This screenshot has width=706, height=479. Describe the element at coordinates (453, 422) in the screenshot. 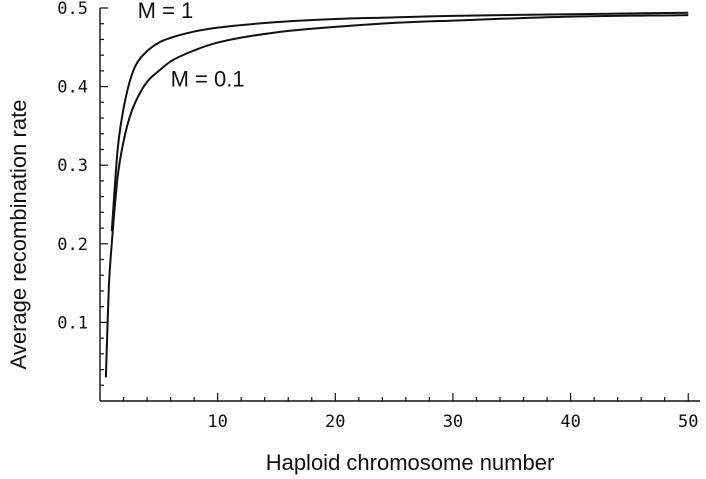

I see `x-tick-label: 30` at that location.